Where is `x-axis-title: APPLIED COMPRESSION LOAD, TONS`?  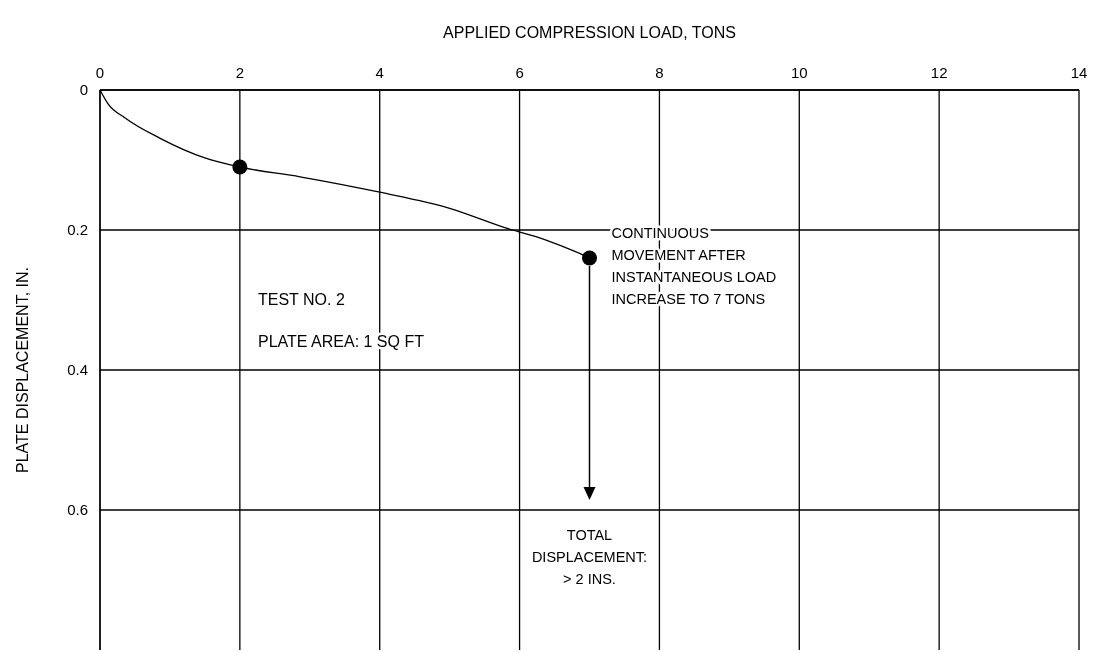
x-axis-title: APPLIED COMPRESSION LOAD, TONS is located at coordinates (589, 32).